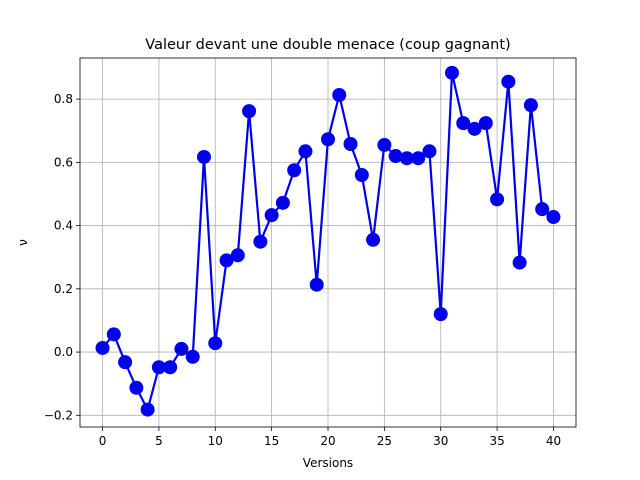  Describe the element at coordinates (58, 415) in the screenshot. I see `y-tick-label: −0.2` at that location.